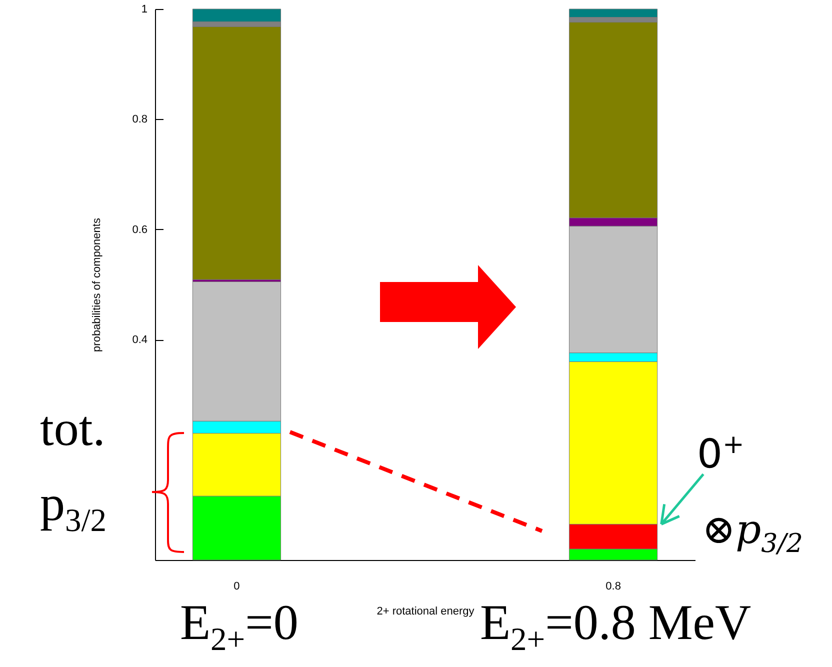 This screenshot has width=832, height=667. I want to click on y-tick-label: 0.8, so click(140, 120).